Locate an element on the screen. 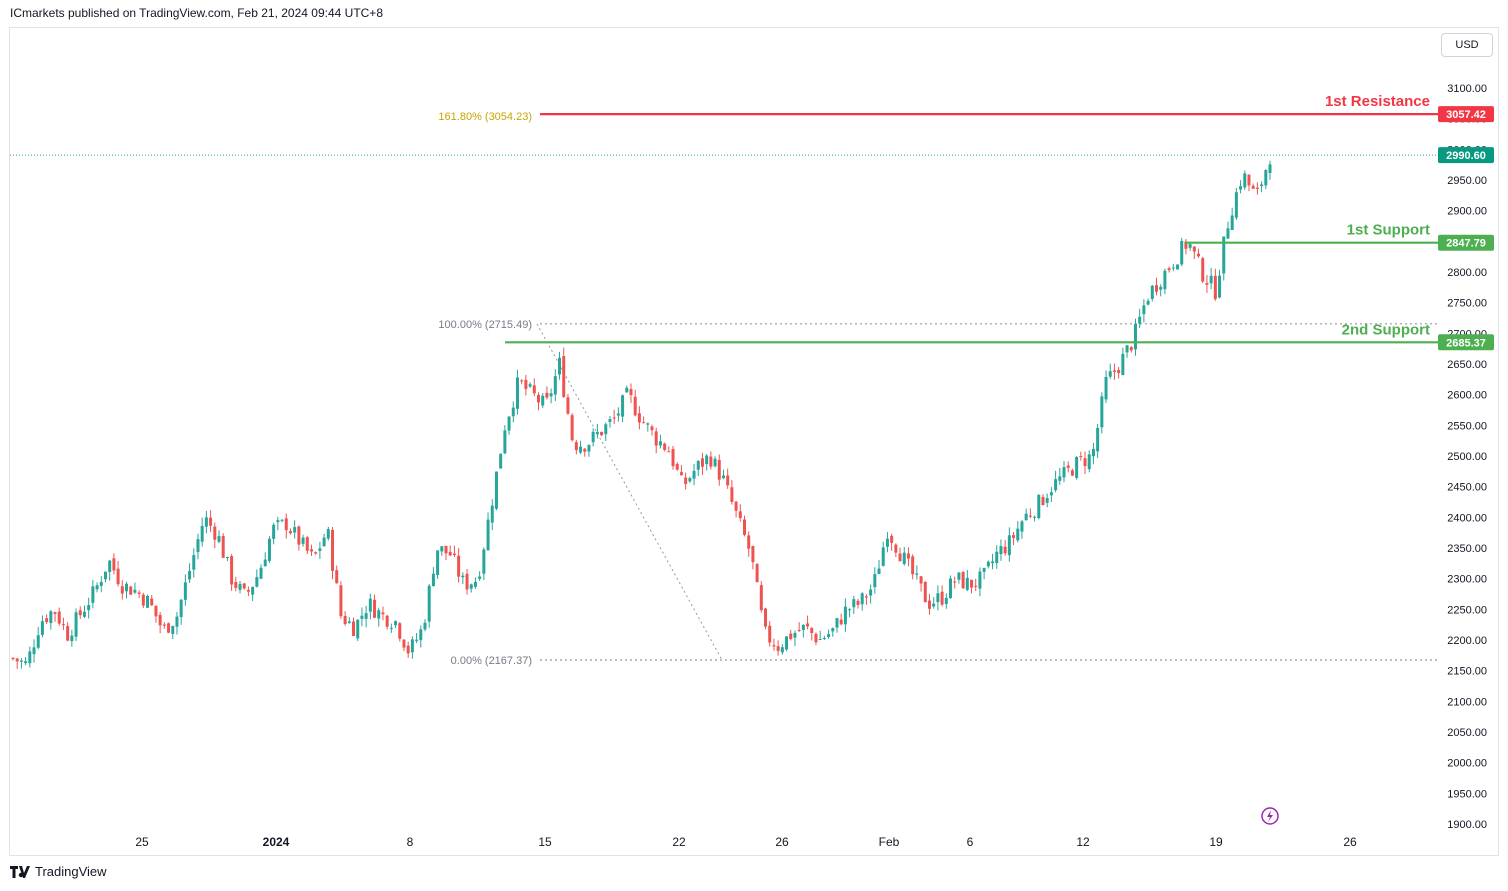 The height and width of the screenshot is (891, 1508). level-name: 2nd Support is located at coordinates (1386, 329).